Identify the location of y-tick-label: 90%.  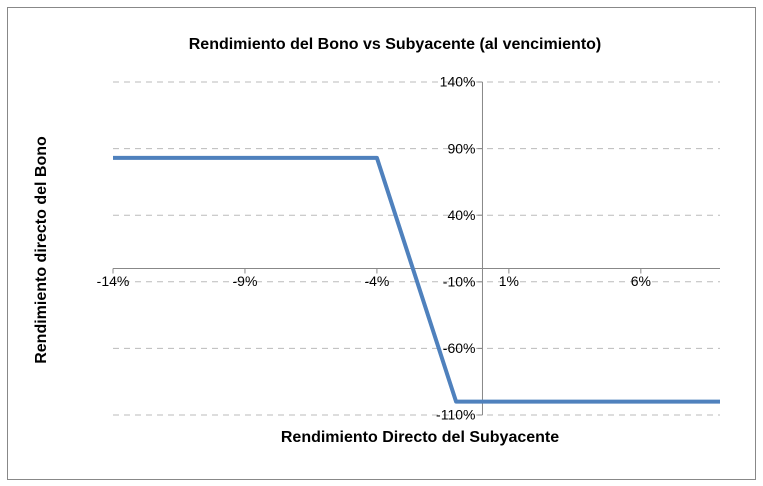
(461, 148).